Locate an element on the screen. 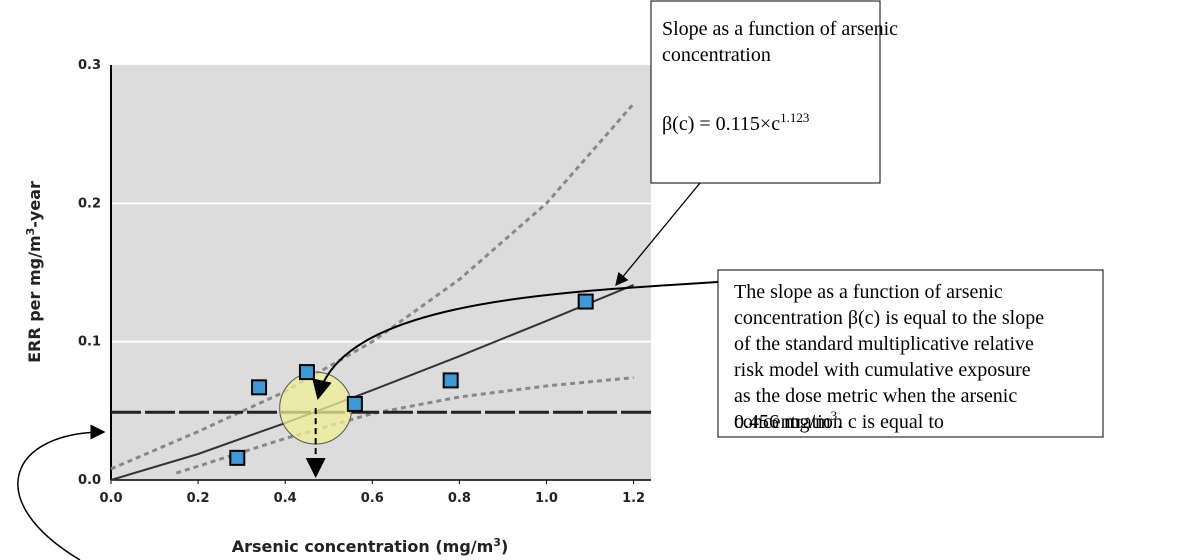  y-tick-label: 0.1 is located at coordinates (89, 342).